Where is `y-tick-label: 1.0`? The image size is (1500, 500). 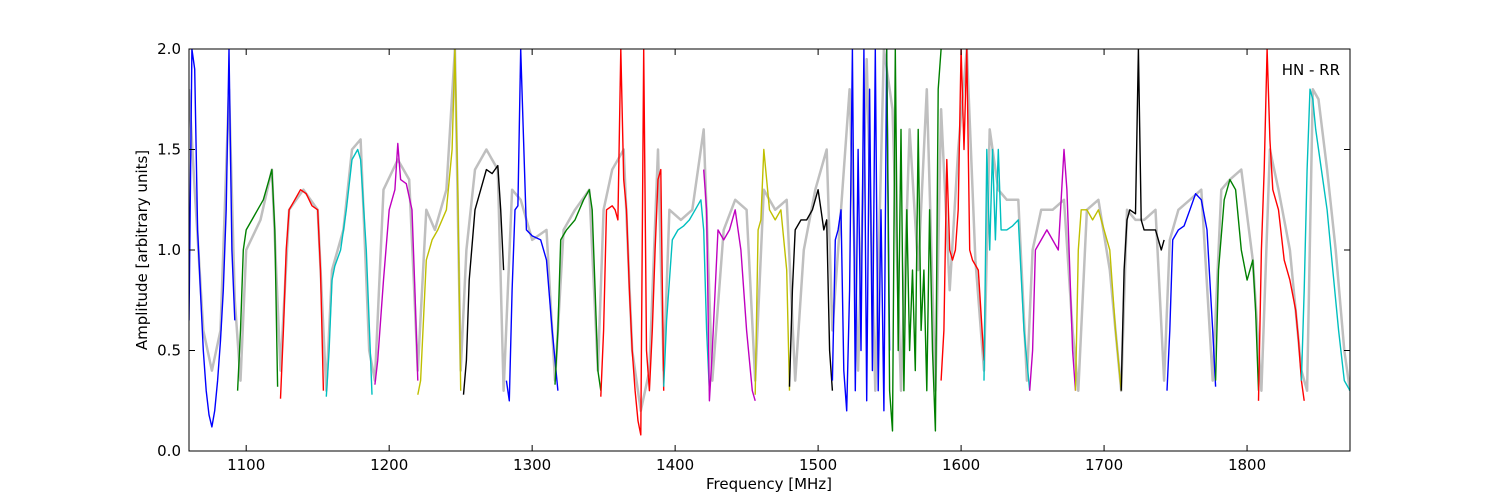 y-tick-label: 1.0 is located at coordinates (169, 250).